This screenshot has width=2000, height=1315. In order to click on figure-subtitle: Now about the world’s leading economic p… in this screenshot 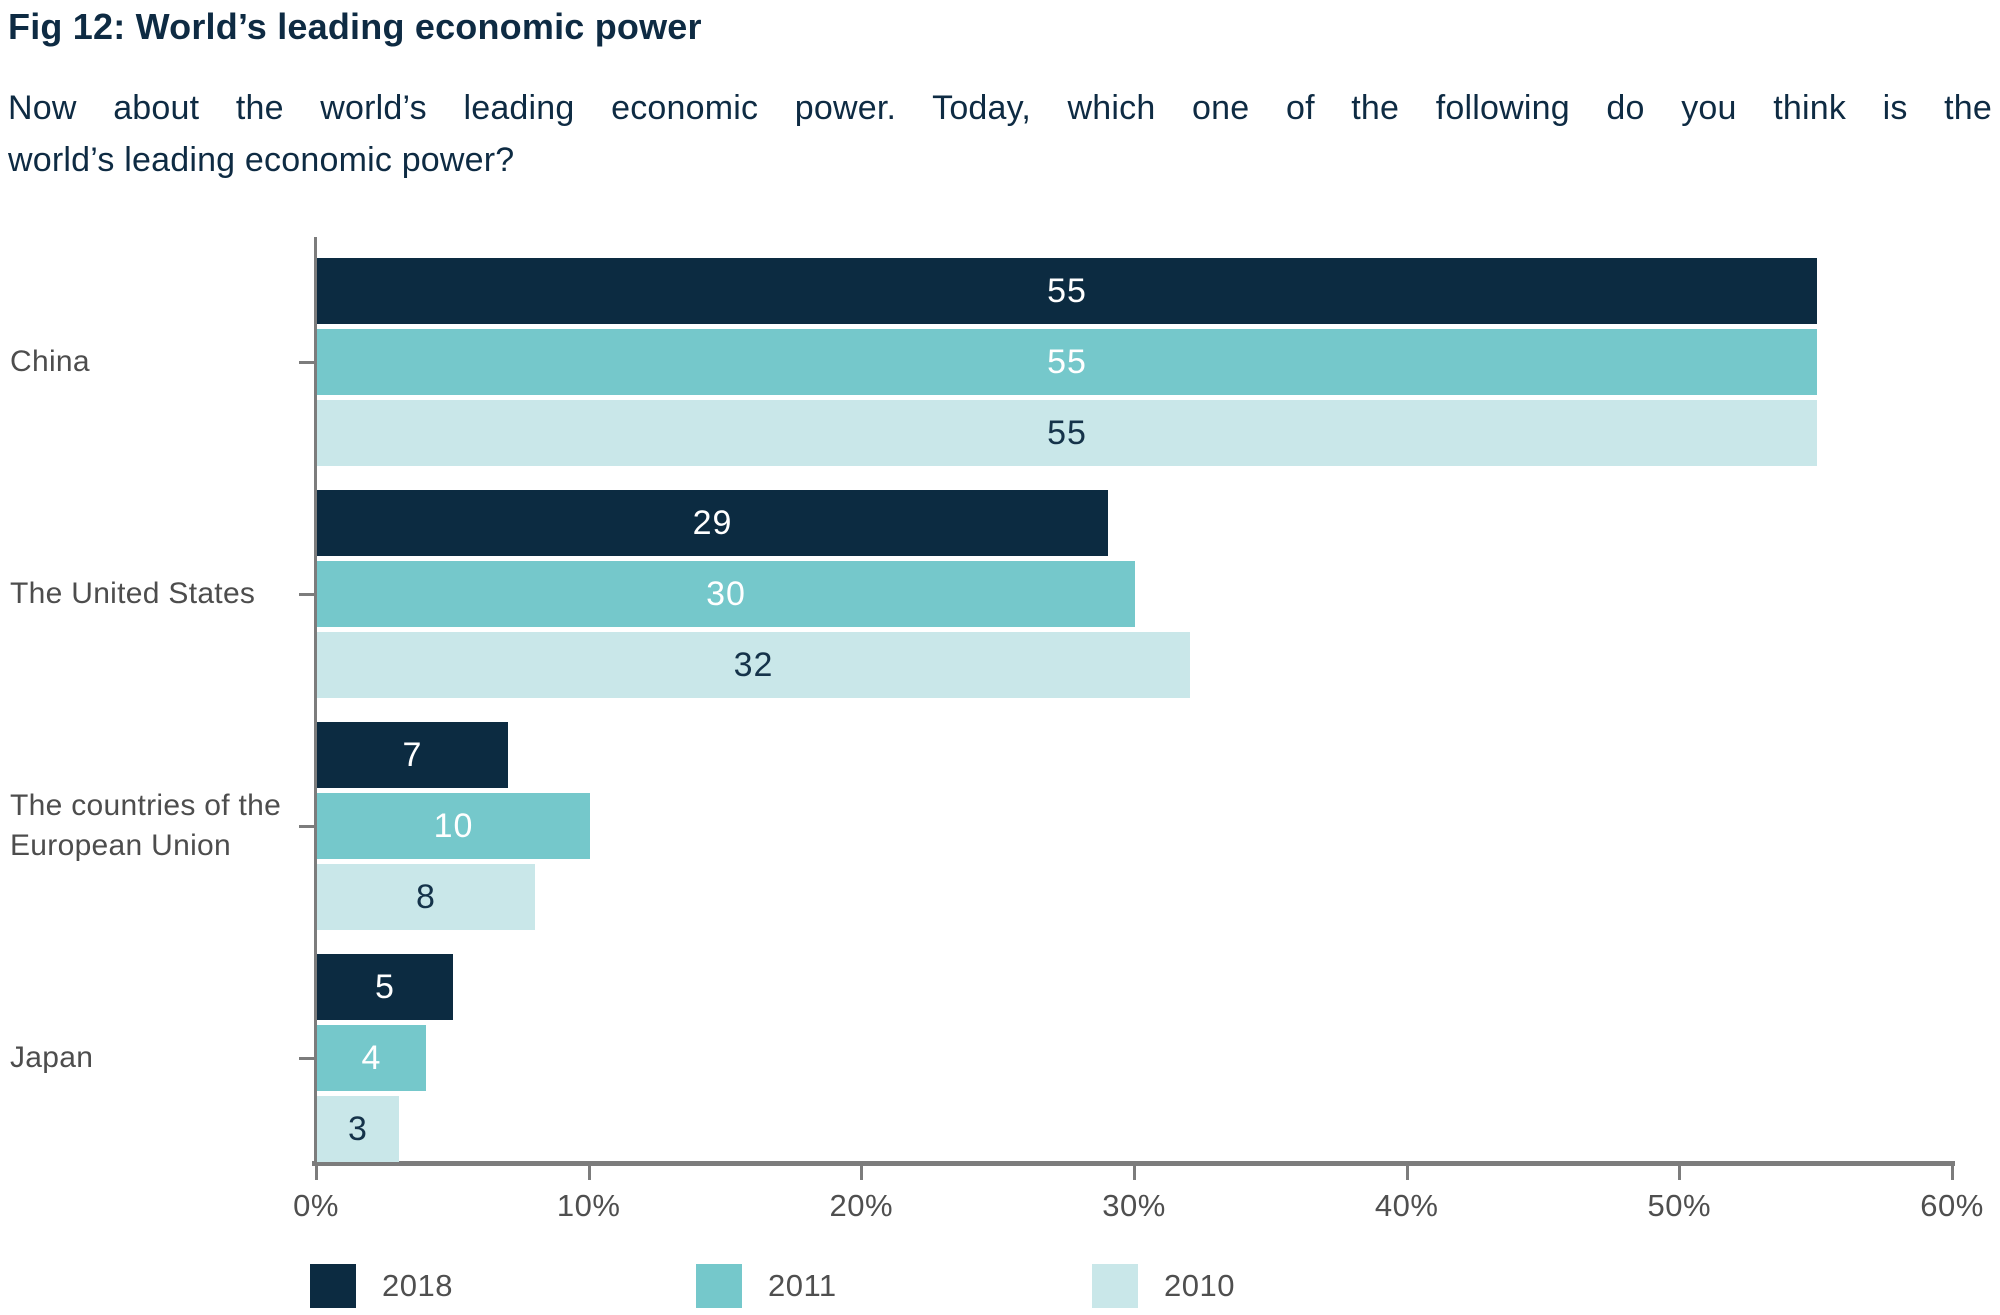, I will do `click(1000, 134)`.